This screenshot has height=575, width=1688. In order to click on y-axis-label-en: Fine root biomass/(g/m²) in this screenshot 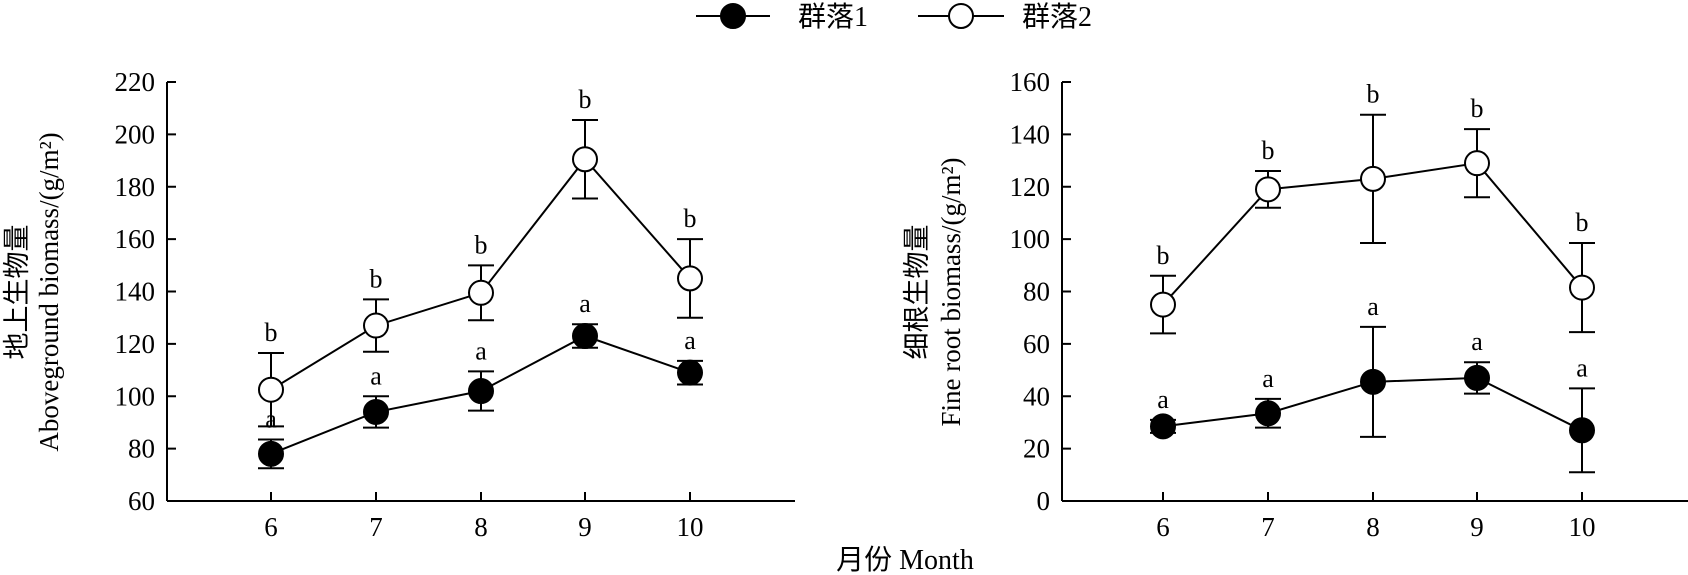, I will do `click(951, 291)`.